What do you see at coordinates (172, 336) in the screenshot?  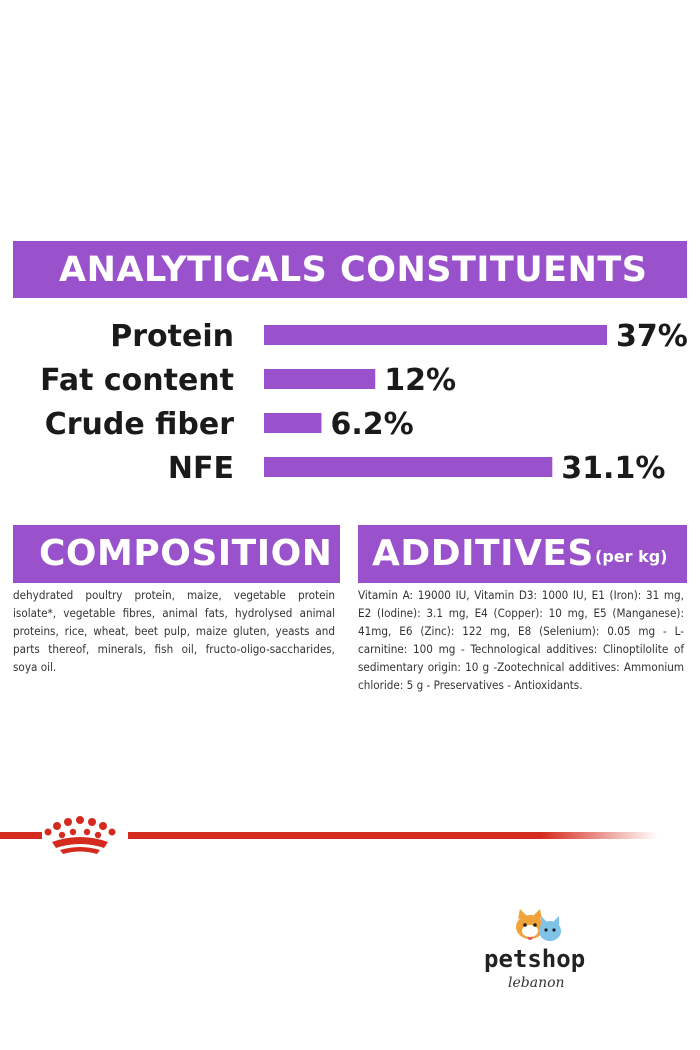 I see `category-label: Protein` at bounding box center [172, 336].